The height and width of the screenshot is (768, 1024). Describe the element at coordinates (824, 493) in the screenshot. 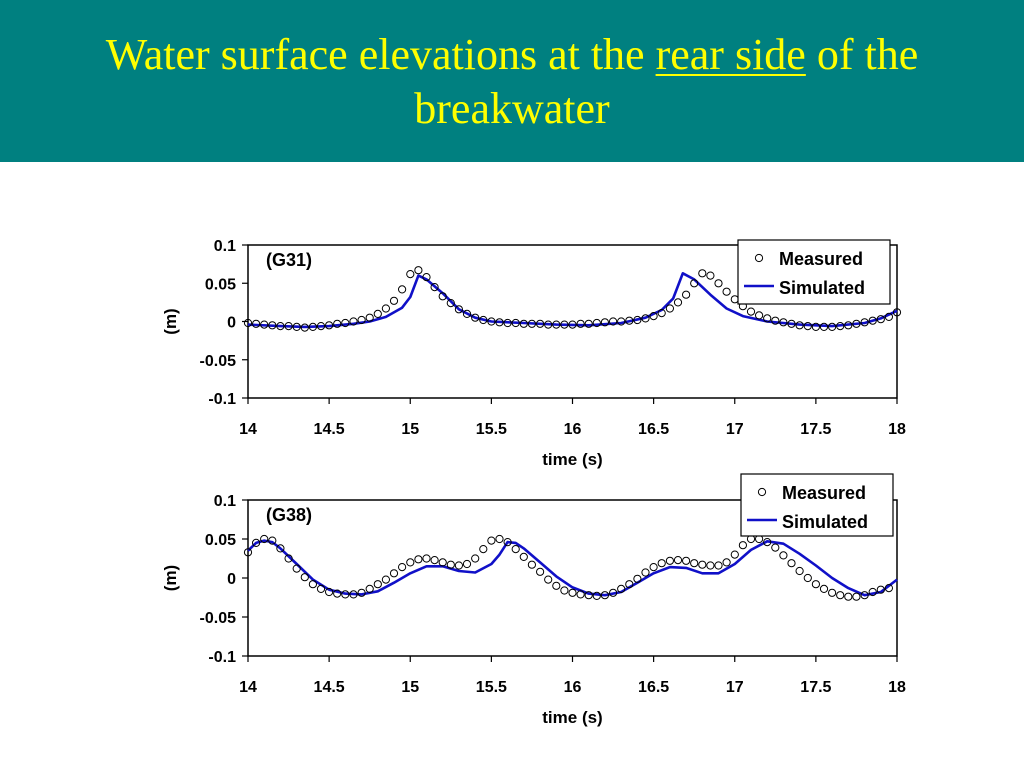

I see `legend-label-measured: Measured` at that location.